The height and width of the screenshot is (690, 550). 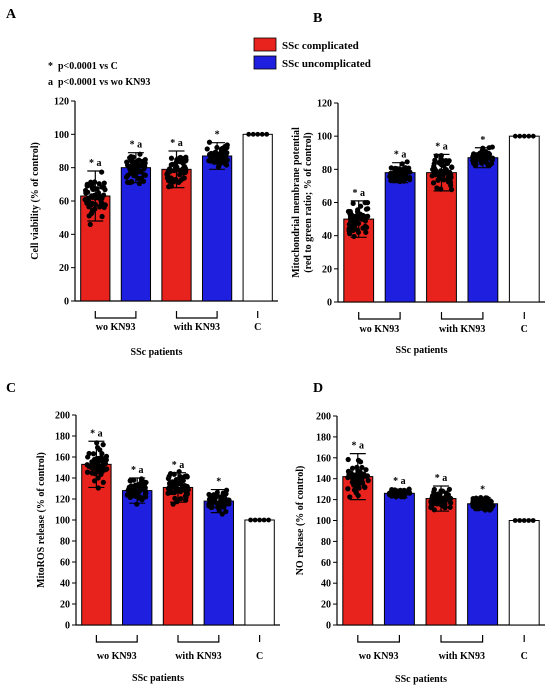 What do you see at coordinates (41, 520) in the screenshot?
I see `y-axis-title: MitoROS release (% of control)` at bounding box center [41, 520].